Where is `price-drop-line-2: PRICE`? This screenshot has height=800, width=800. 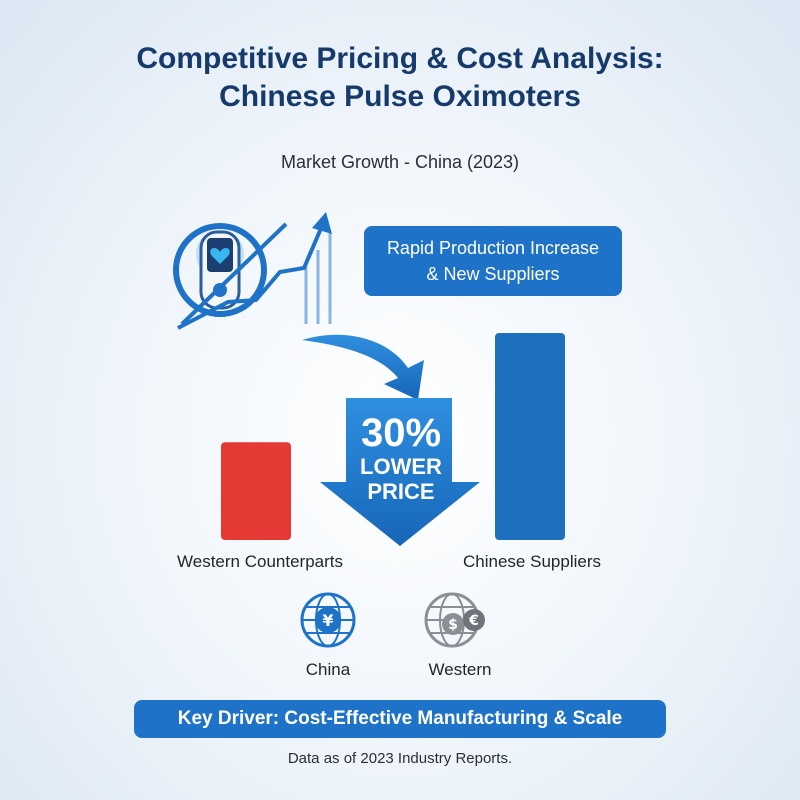
price-drop-line-2: PRICE is located at coordinates (401, 491).